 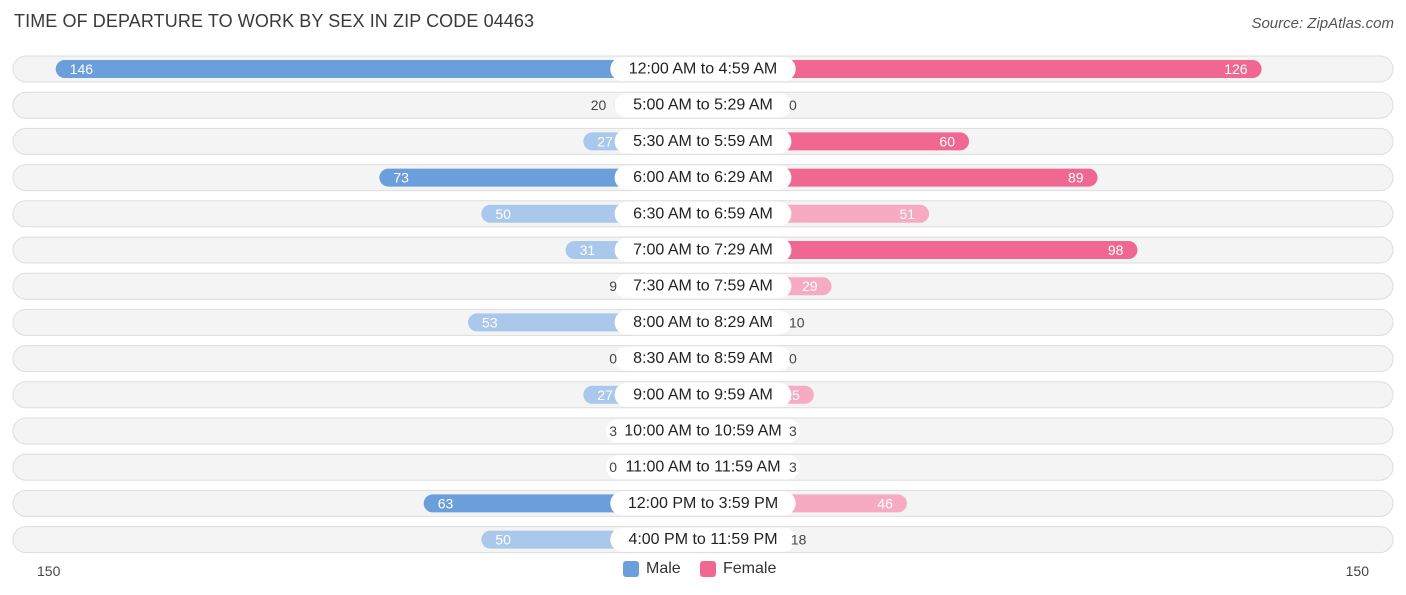 I want to click on male-value-label: 31, so click(x=588, y=250).